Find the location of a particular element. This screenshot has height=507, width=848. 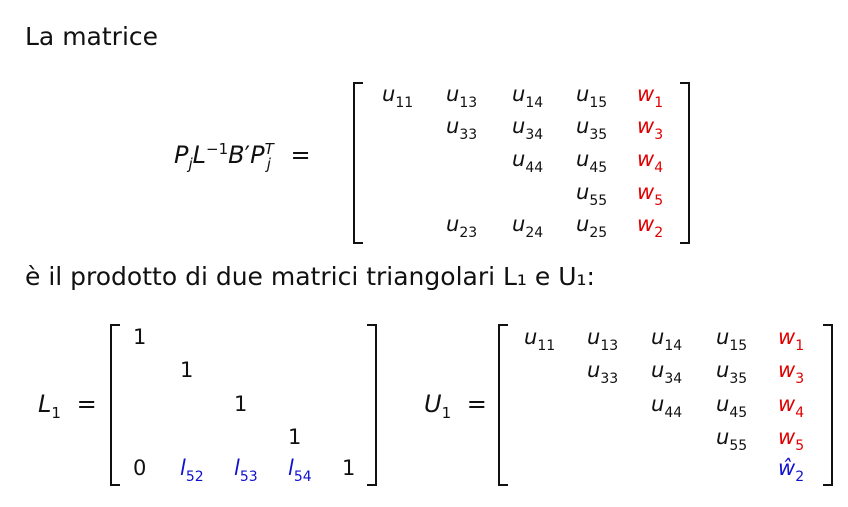

matrix-l1-right-bracket is located at coordinates (372, 405).